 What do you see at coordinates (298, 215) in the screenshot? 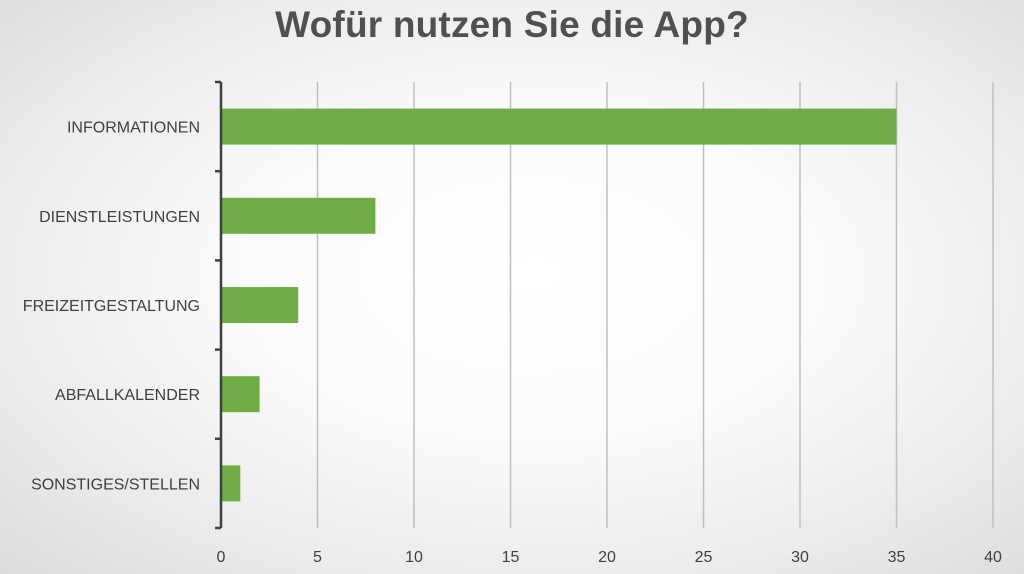
I see `bar-dienstleistungen` at bounding box center [298, 215].